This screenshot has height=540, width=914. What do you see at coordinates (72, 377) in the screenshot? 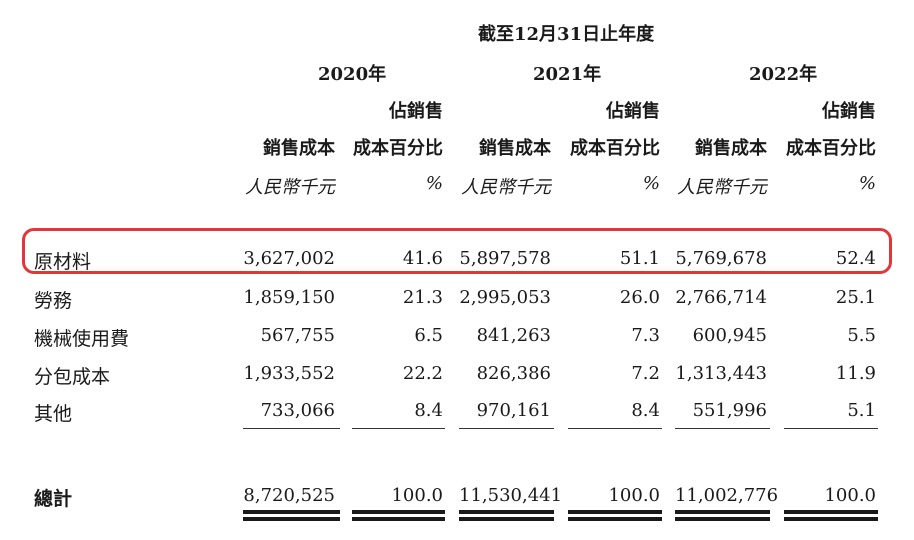
I see `row-label: 分包成本` at bounding box center [72, 377].